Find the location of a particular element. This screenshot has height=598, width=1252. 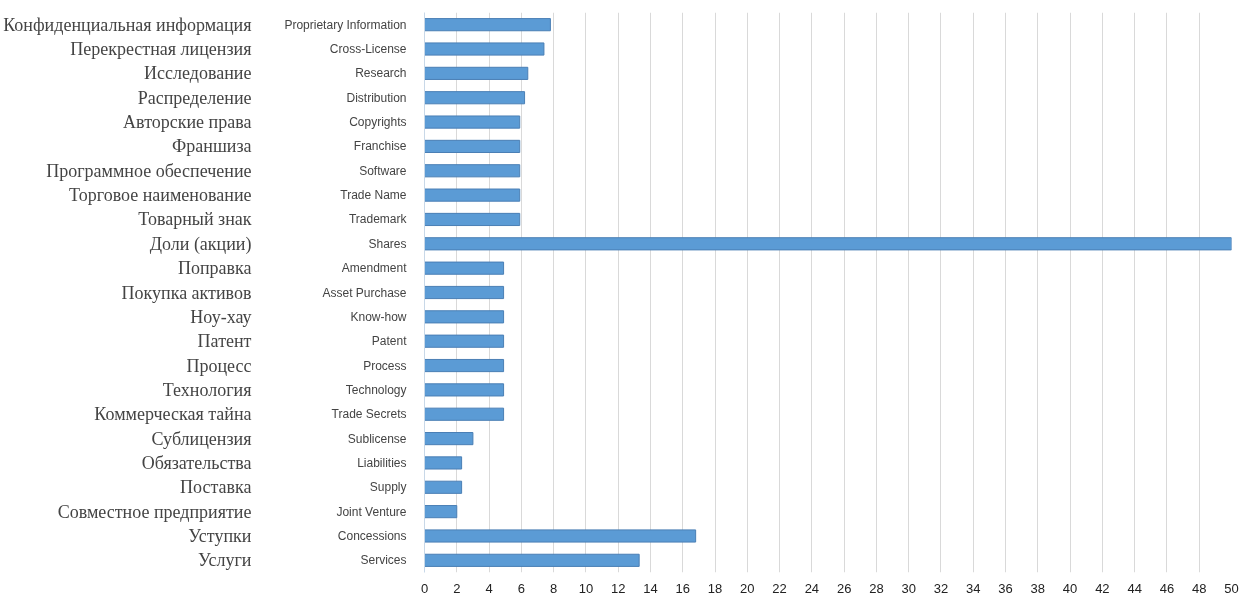

y-tick-label: Research is located at coordinates (381, 73).